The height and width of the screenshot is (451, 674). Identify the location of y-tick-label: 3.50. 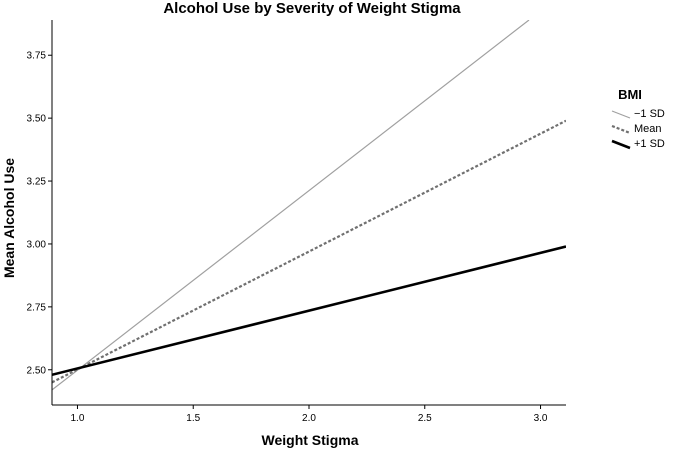
(37, 119).